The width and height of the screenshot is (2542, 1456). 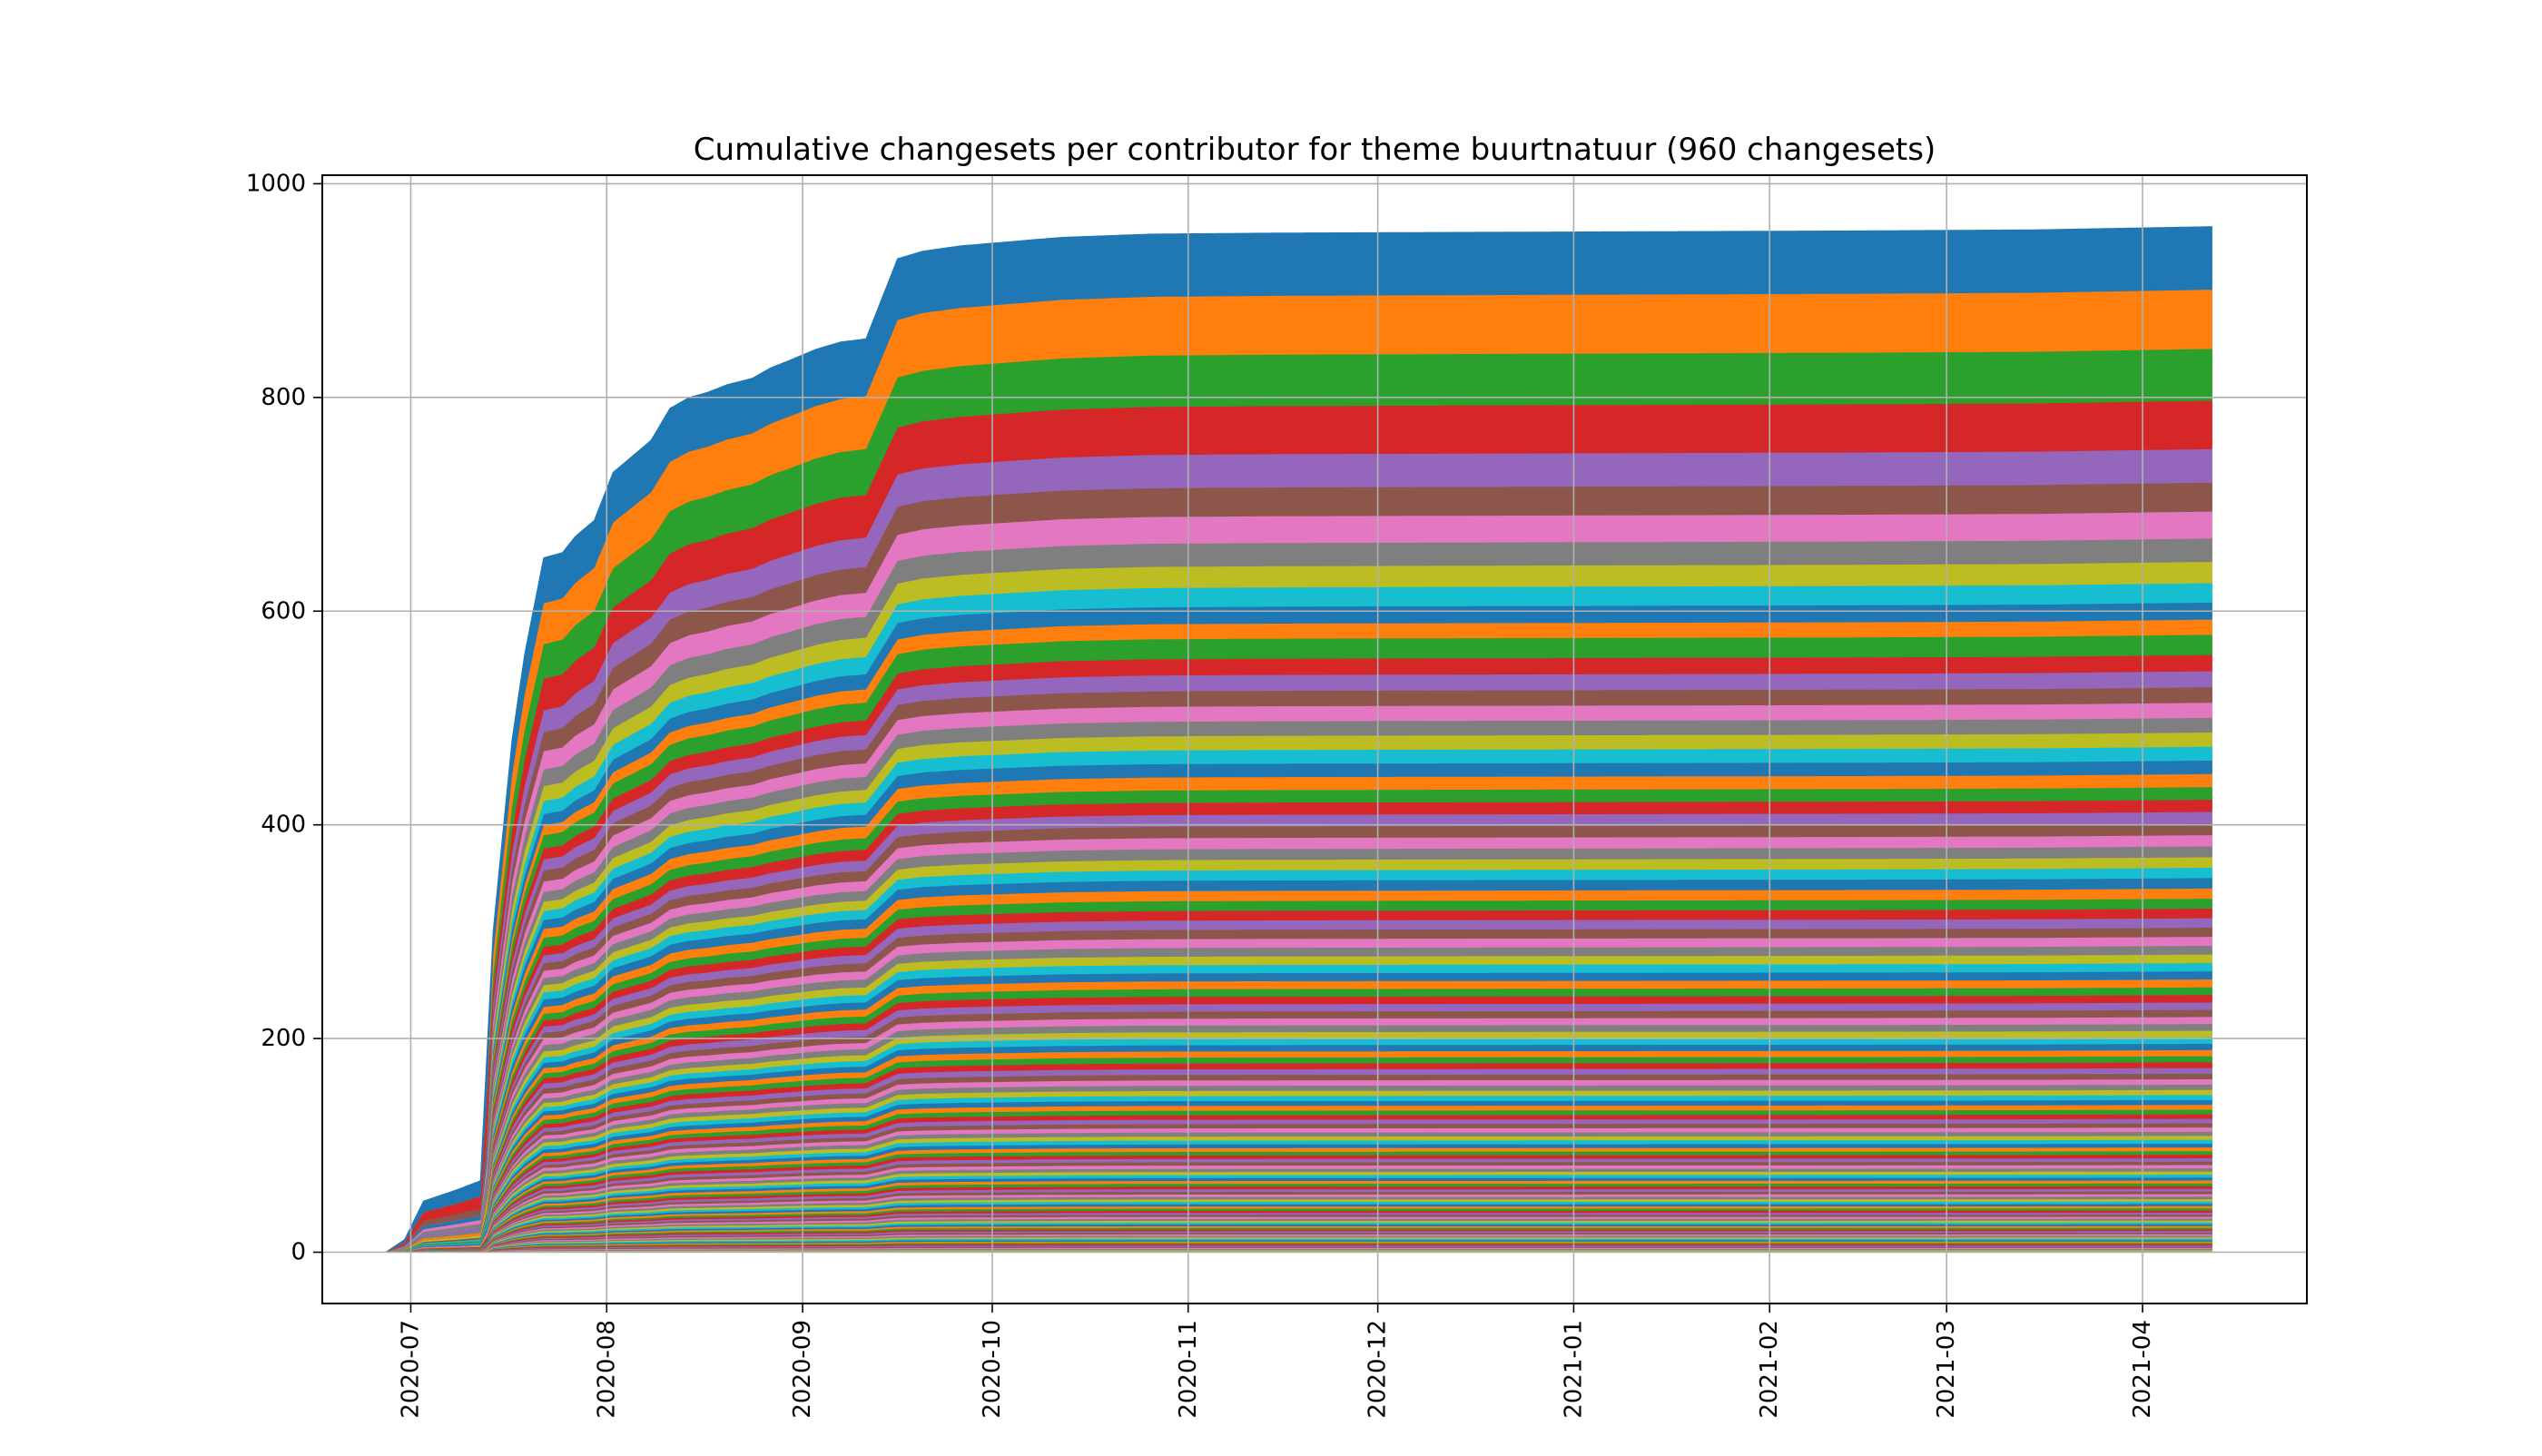 What do you see at coordinates (283, 1038) in the screenshot?
I see `y-tick-label: 200` at bounding box center [283, 1038].